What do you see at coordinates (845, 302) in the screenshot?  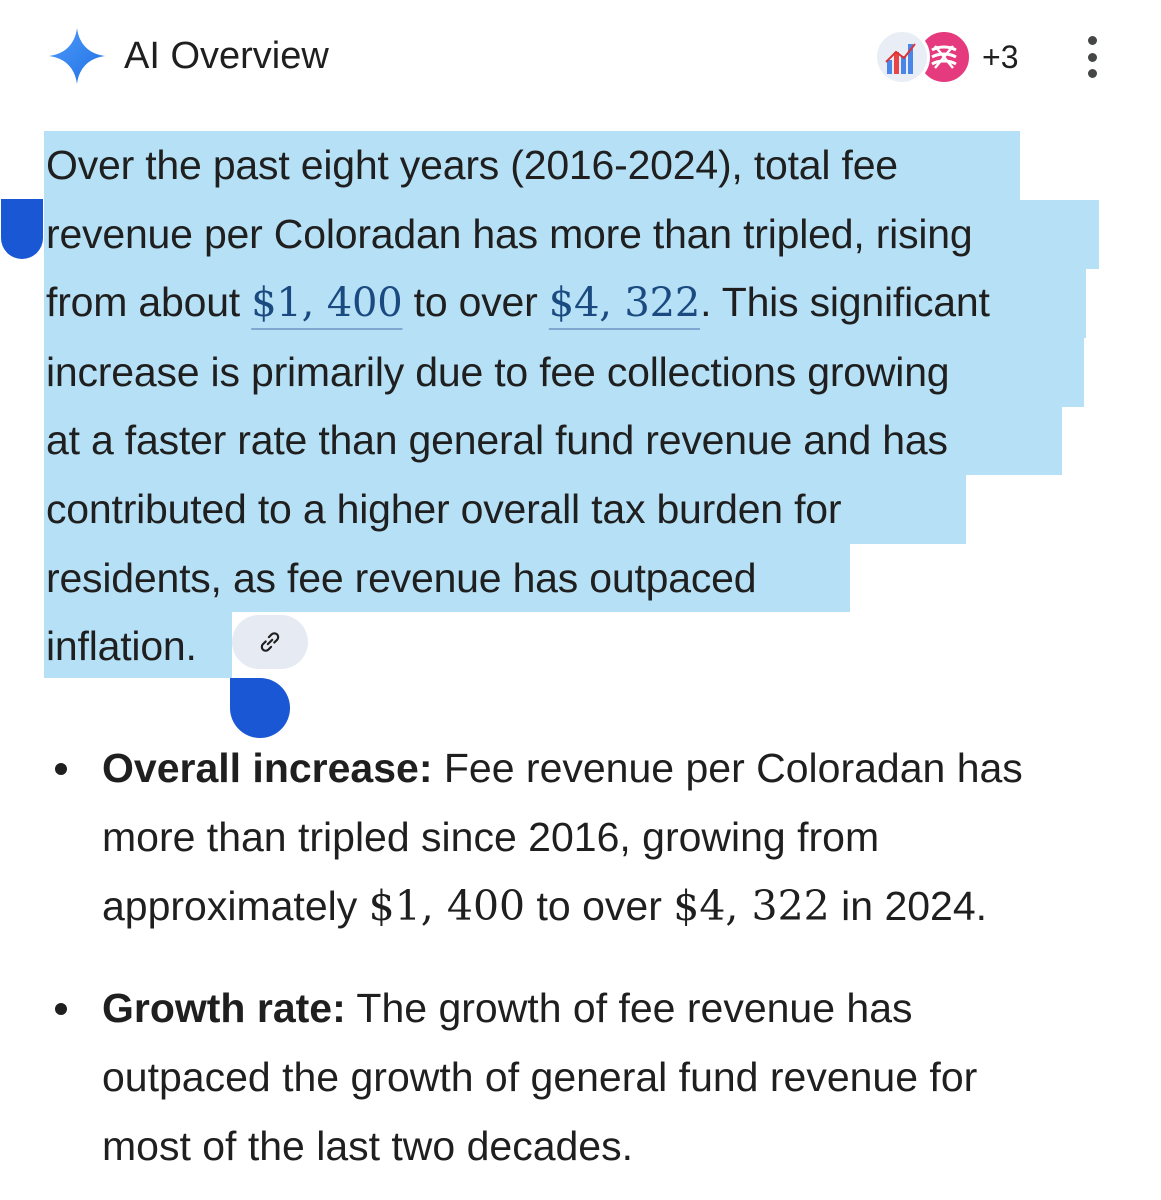 I see `summary-text: . This significant` at bounding box center [845, 302].